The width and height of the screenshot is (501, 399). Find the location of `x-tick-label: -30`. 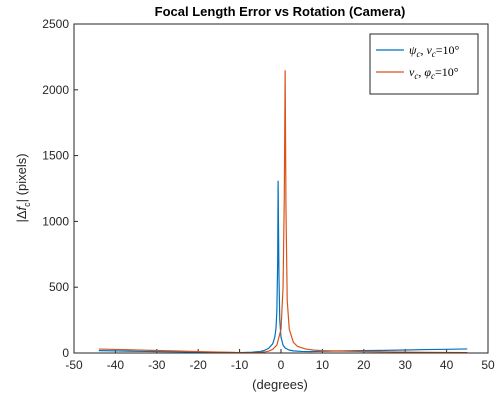

x-tick-label: -30 is located at coordinates (157, 365).